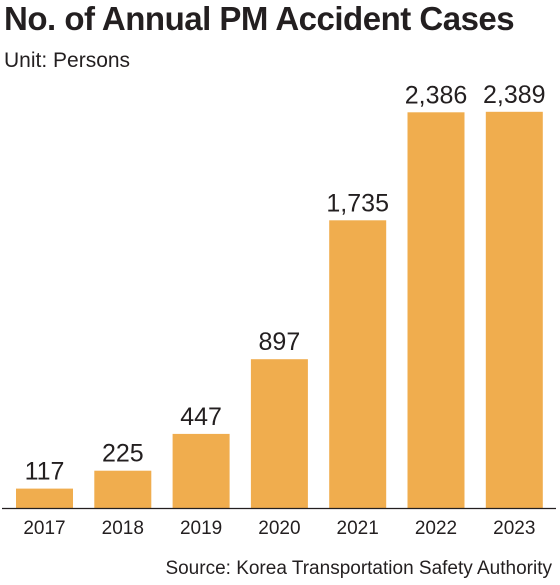 The image size is (560, 585). Describe the element at coordinates (45, 472) in the screenshot. I see `value-label-2017: 117` at that location.